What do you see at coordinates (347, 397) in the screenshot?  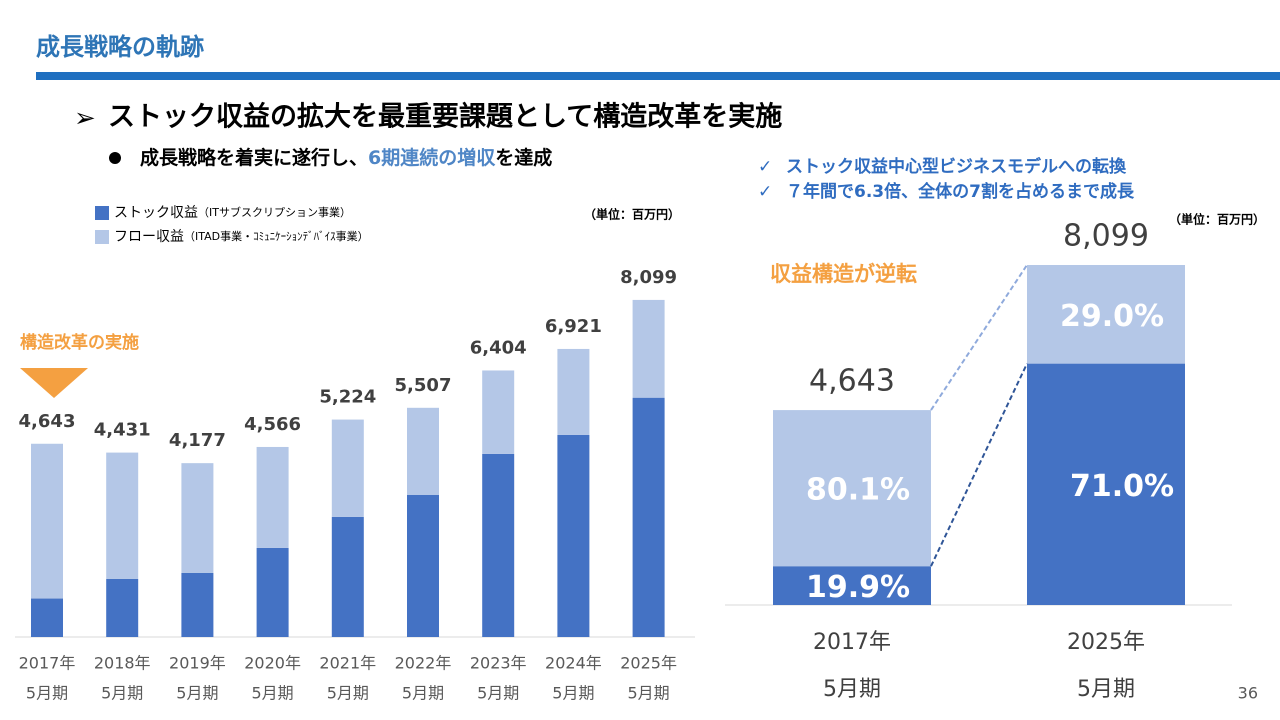 I see `total-label: 5,224` at bounding box center [347, 397].